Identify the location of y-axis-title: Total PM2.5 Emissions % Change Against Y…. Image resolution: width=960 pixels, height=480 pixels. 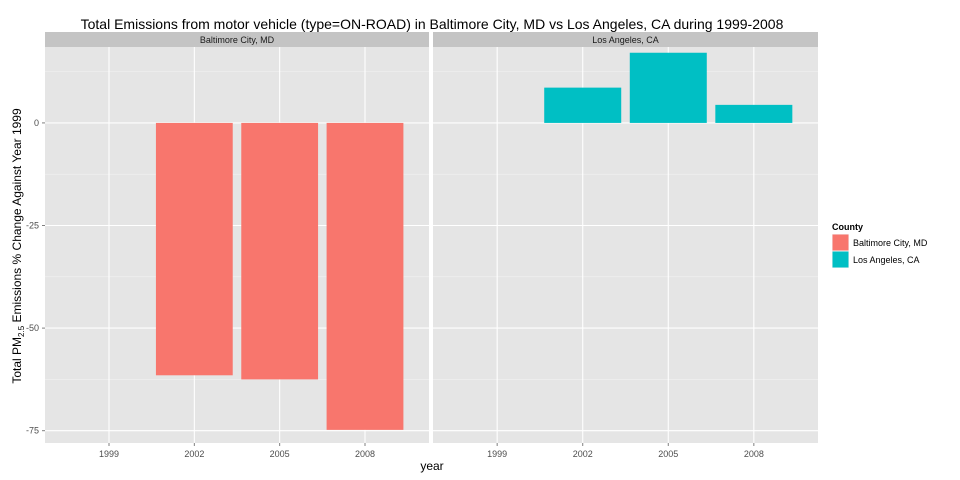
(18, 246).